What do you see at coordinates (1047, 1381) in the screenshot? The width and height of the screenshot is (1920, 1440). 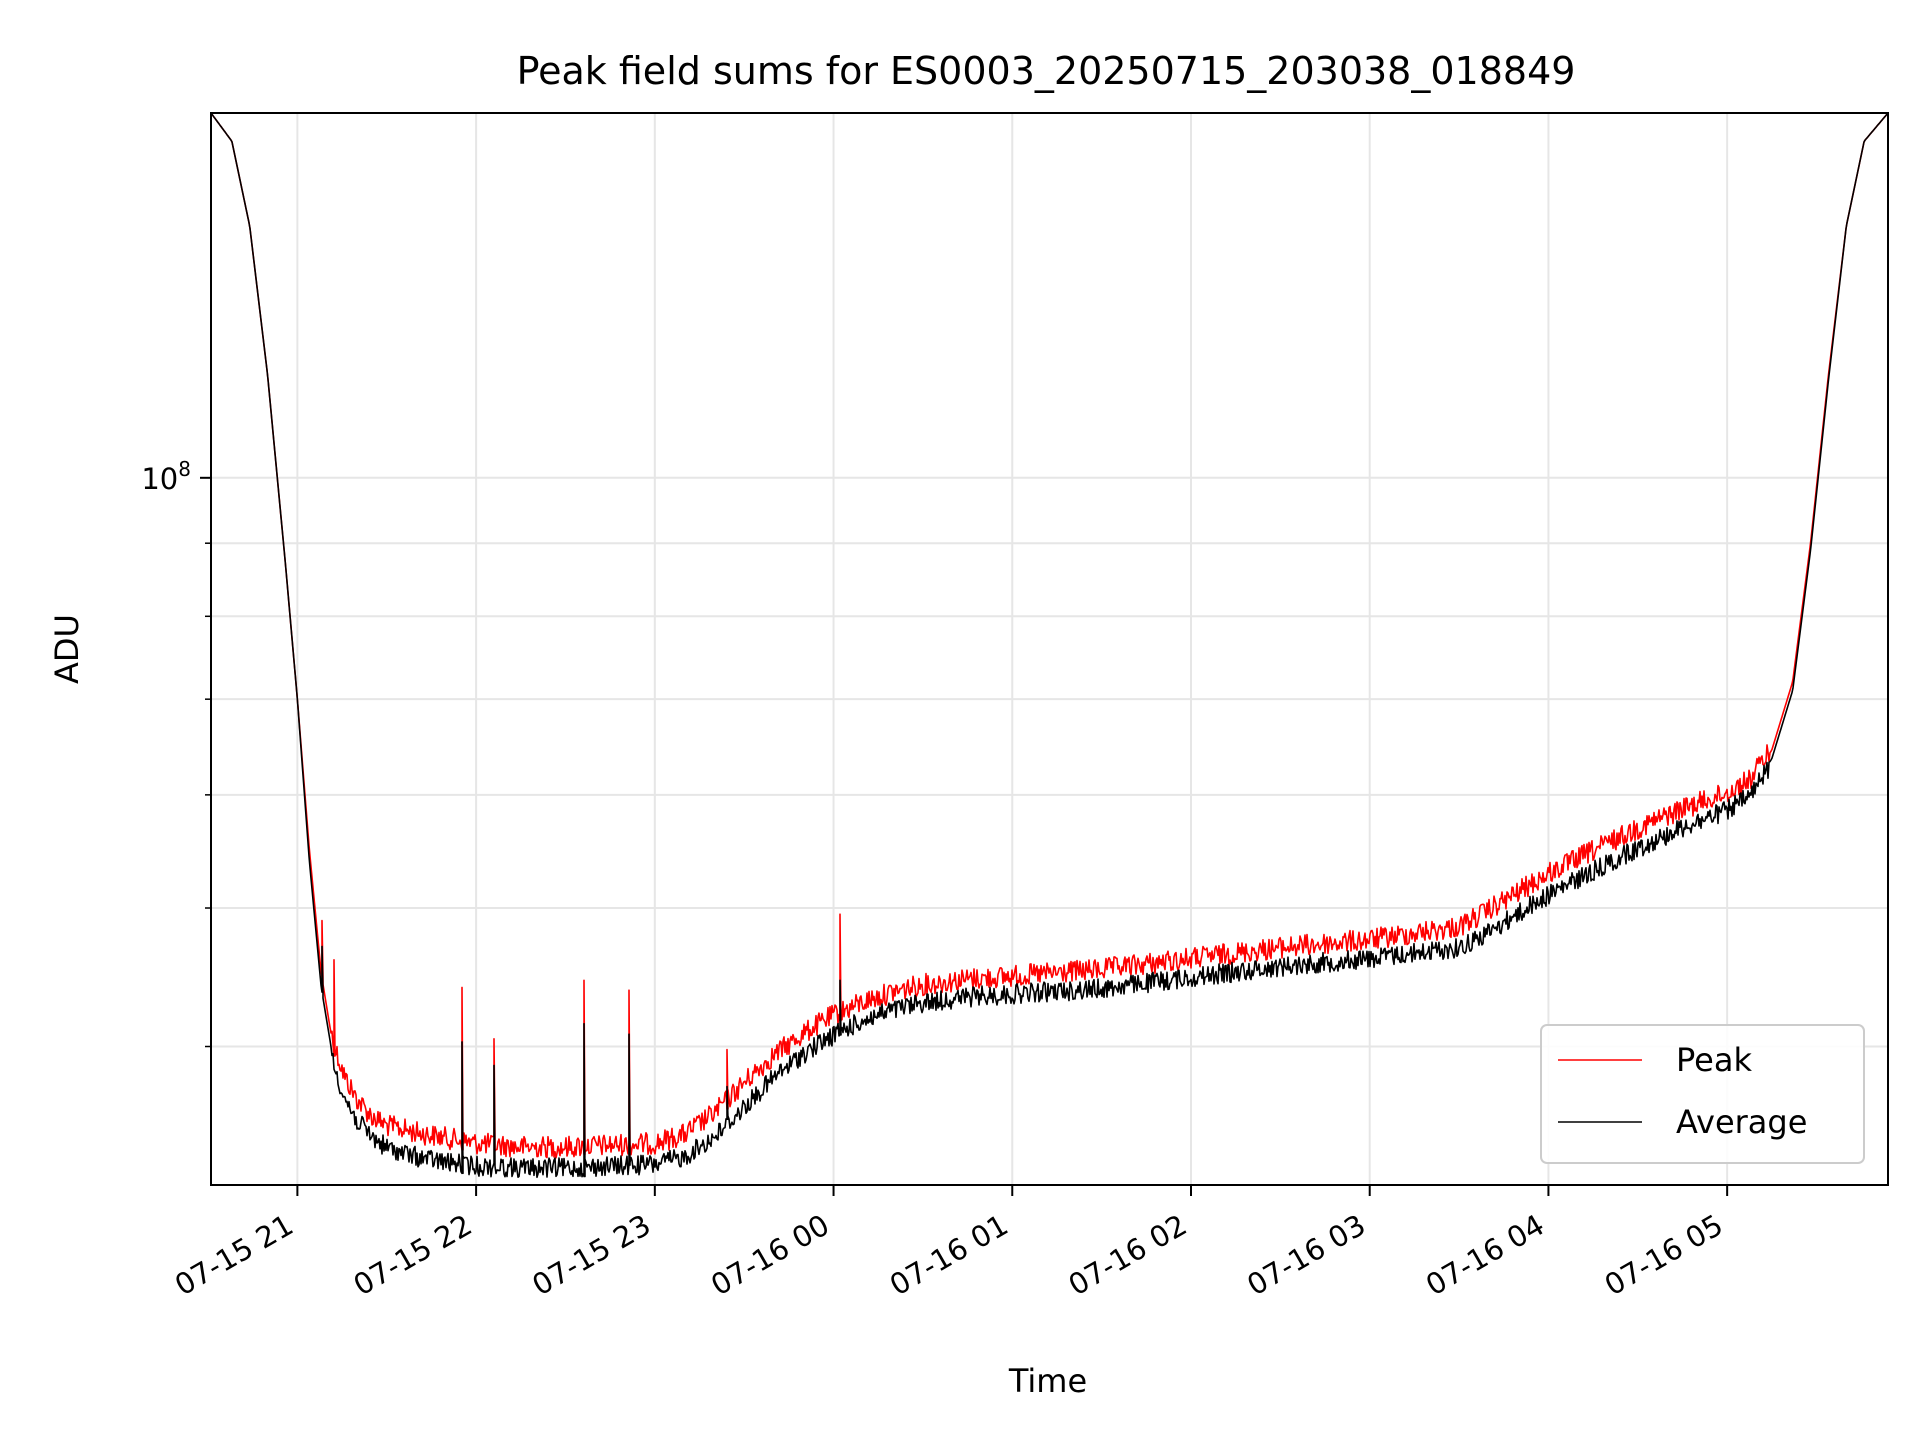 I see `x-axis-label: Time` at bounding box center [1047, 1381].